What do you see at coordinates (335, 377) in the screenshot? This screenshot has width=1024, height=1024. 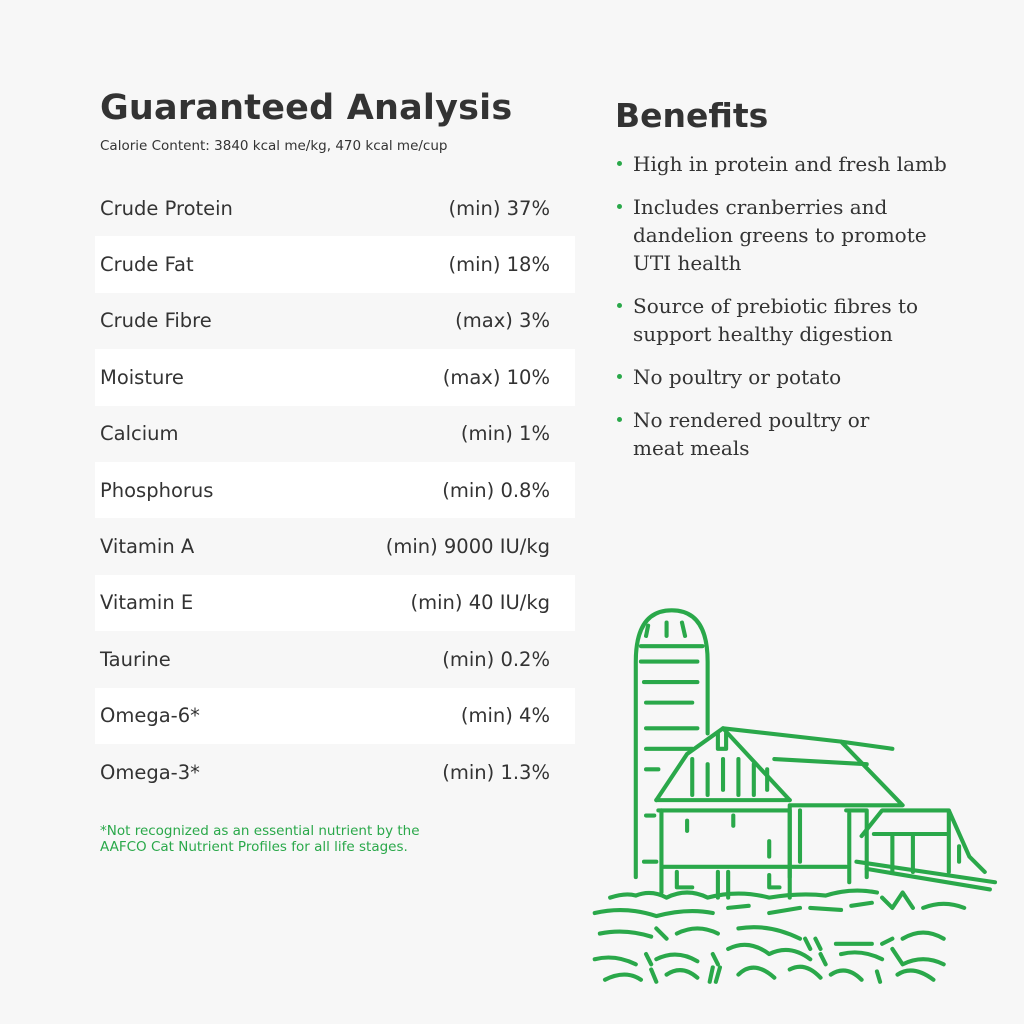 I see `table-row: Moisture (max) 10%` at bounding box center [335, 377].